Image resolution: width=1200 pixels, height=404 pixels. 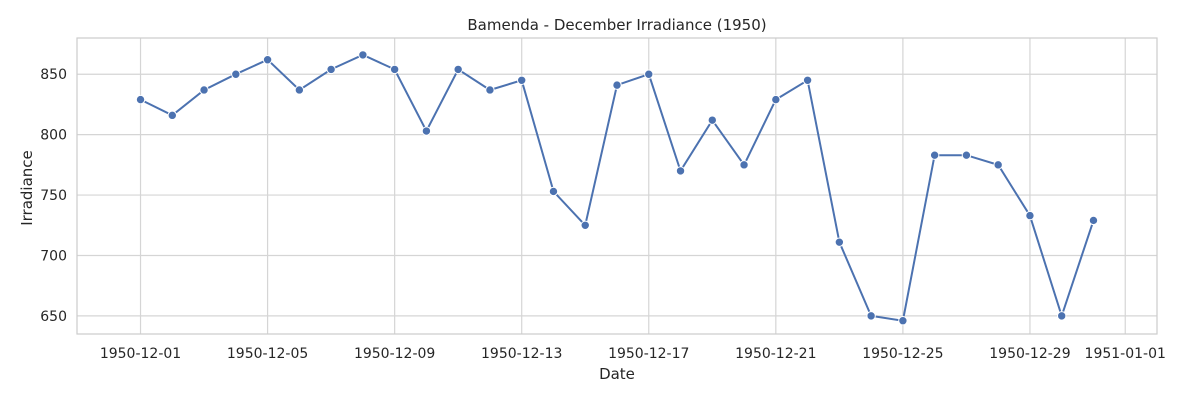 I want to click on y-tick-label: 850, so click(x=53, y=75).